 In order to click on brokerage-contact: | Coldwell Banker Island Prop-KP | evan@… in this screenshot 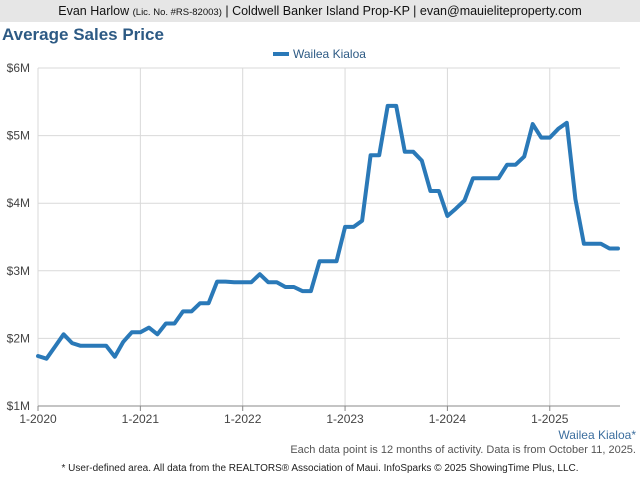, I will do `click(403, 11)`.